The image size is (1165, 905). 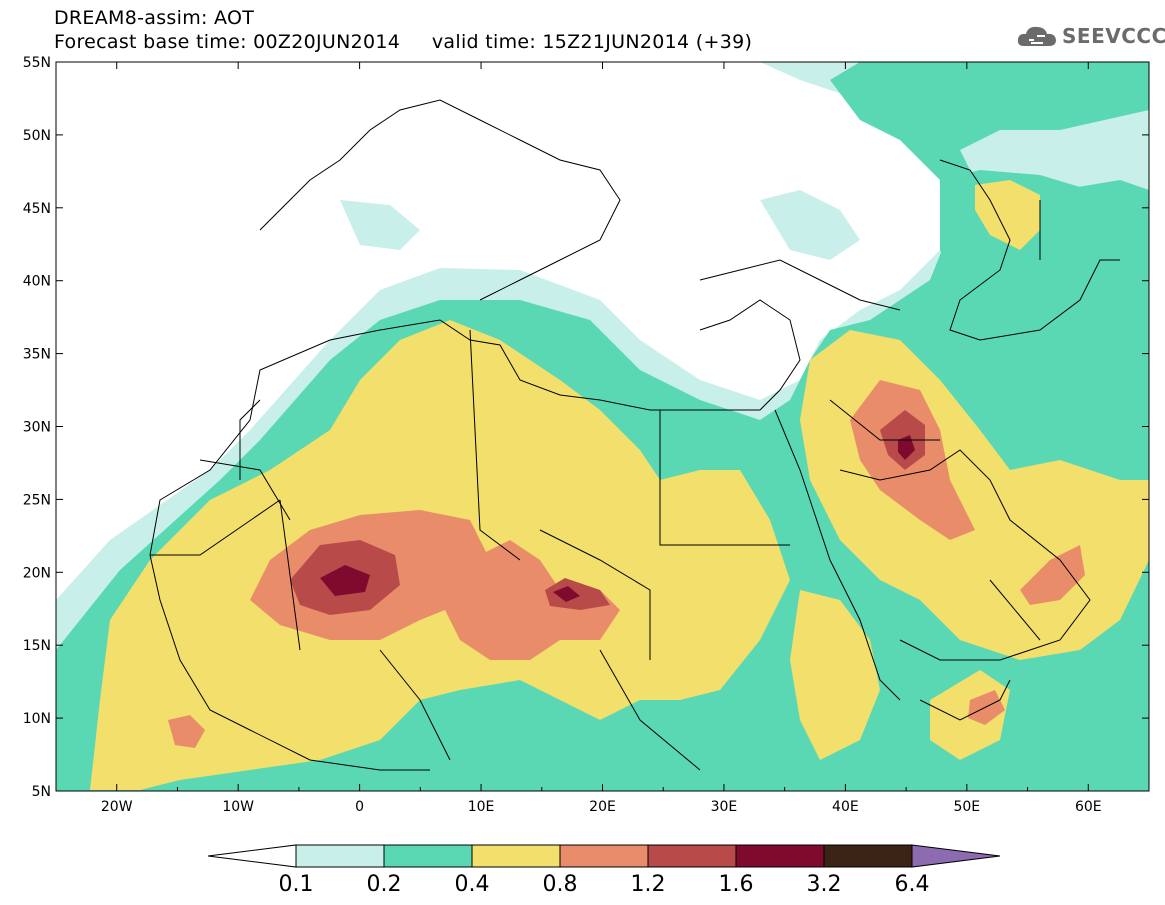 What do you see at coordinates (810, 225) in the screenshot?
I see `aot-region-lowest-balkan` at bounding box center [810, 225].